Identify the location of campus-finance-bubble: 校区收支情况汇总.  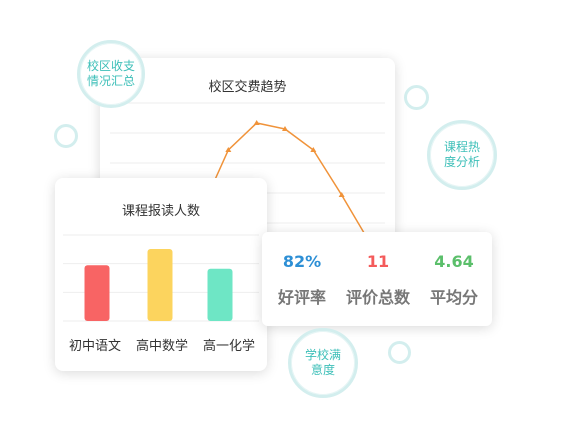
(111, 74).